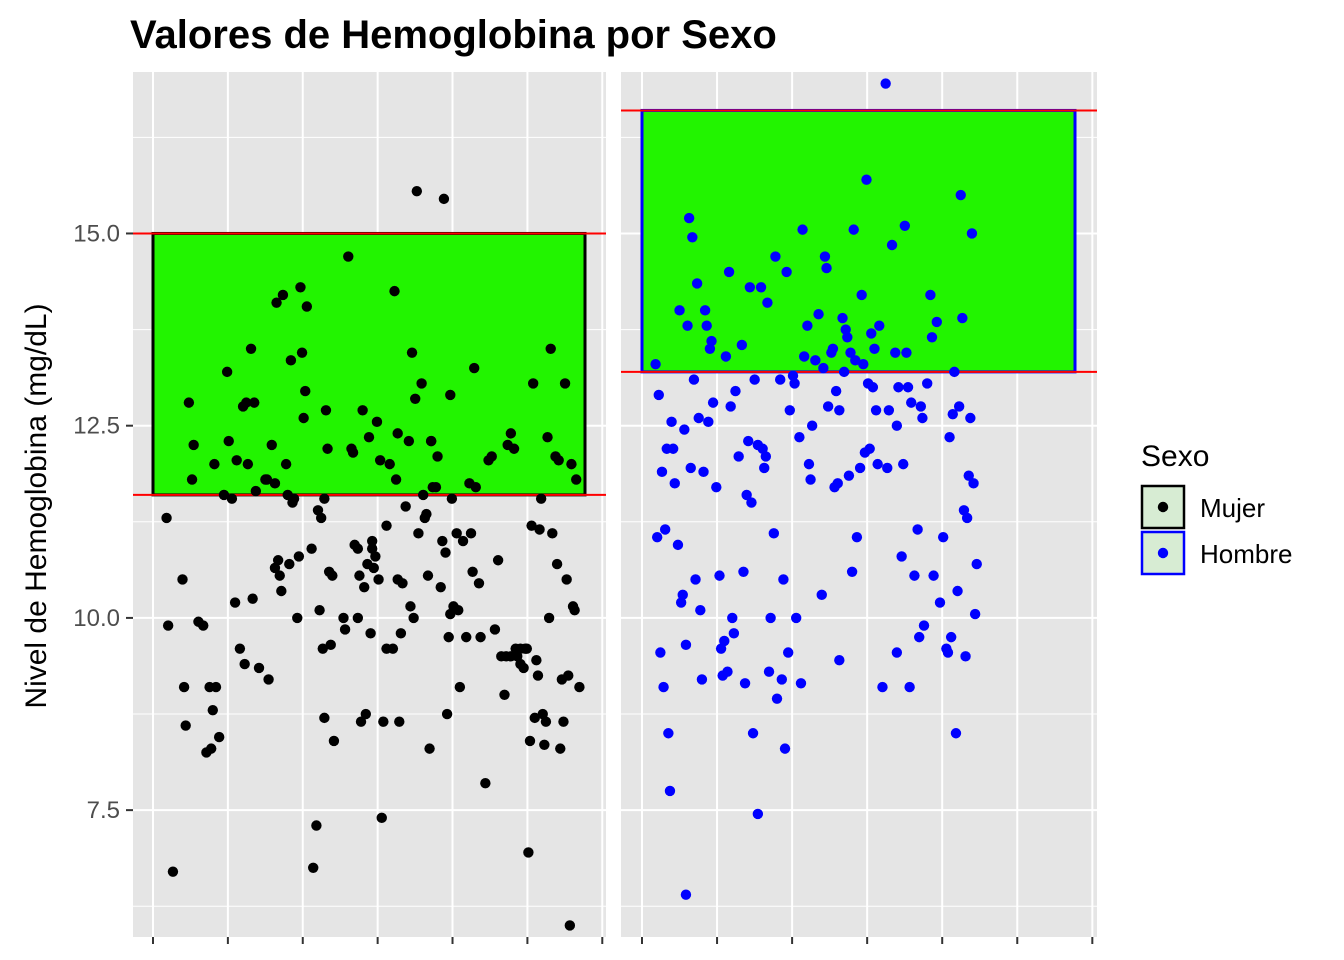 The height and width of the screenshot is (960, 1344). Describe the element at coordinates (1202, 507) in the screenshot. I see `legend-item-mujer: Mujer` at that location.